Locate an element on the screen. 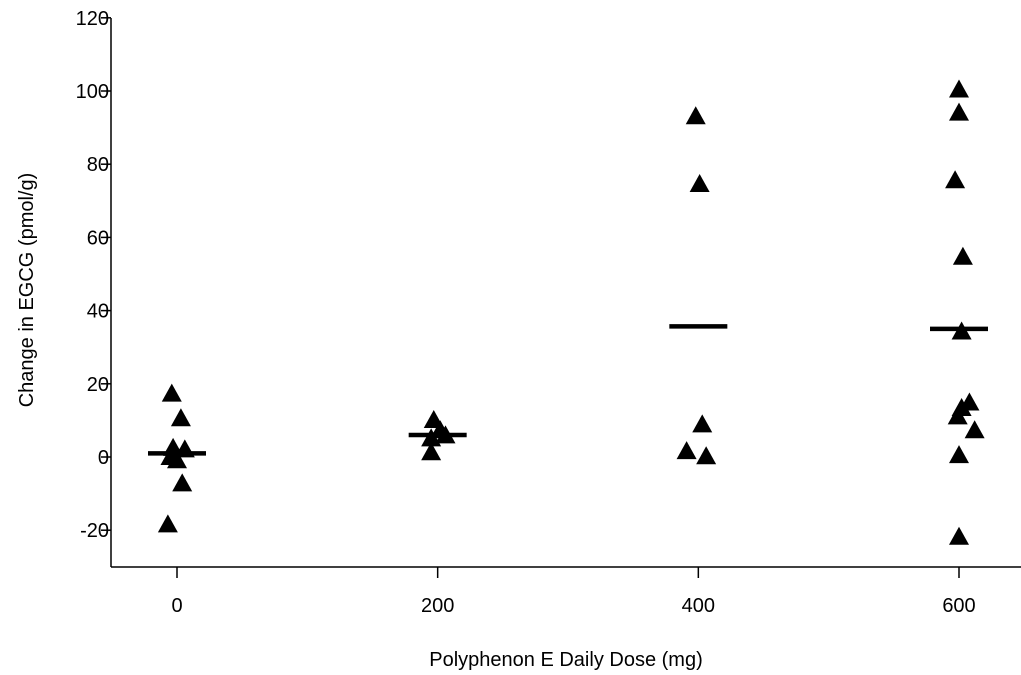 Image resolution: width=1021 pixels, height=675 pixels. y-tick-label: 20 is located at coordinates (98, 385).